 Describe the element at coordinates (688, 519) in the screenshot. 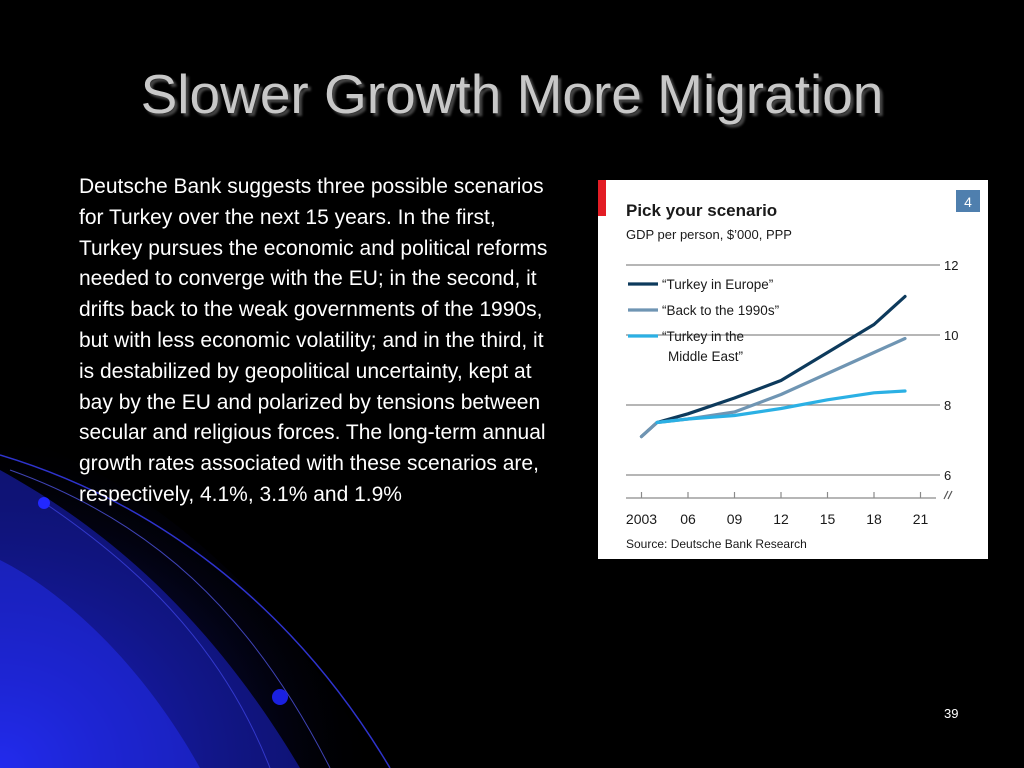

I see `x-tick-label: 06` at that location.